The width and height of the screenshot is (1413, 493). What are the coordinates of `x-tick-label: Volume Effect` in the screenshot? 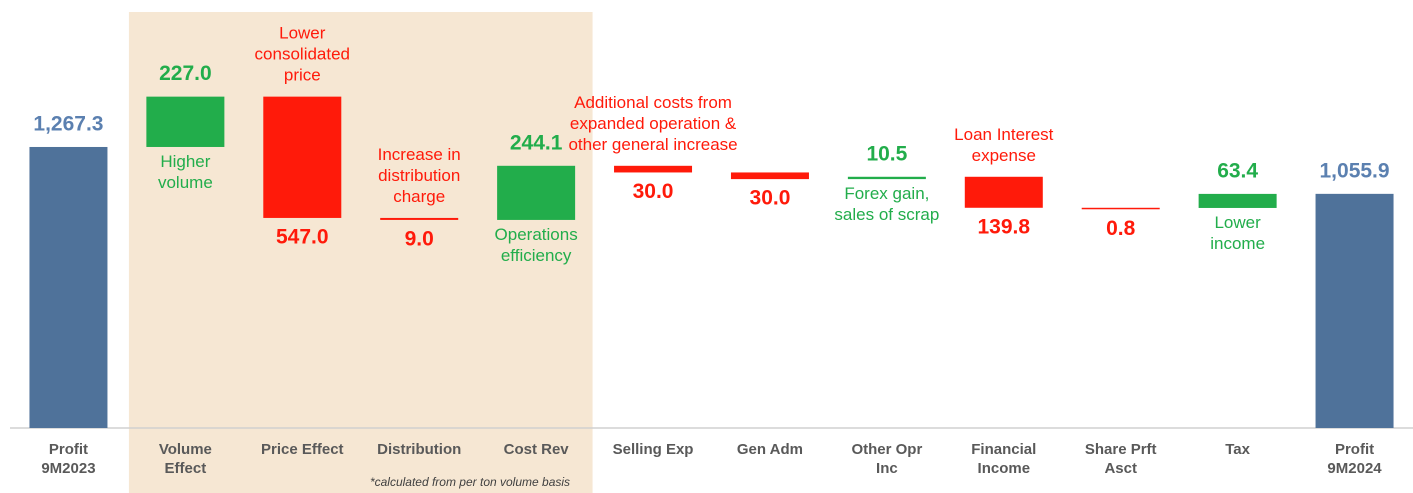 It's located at (185, 459).